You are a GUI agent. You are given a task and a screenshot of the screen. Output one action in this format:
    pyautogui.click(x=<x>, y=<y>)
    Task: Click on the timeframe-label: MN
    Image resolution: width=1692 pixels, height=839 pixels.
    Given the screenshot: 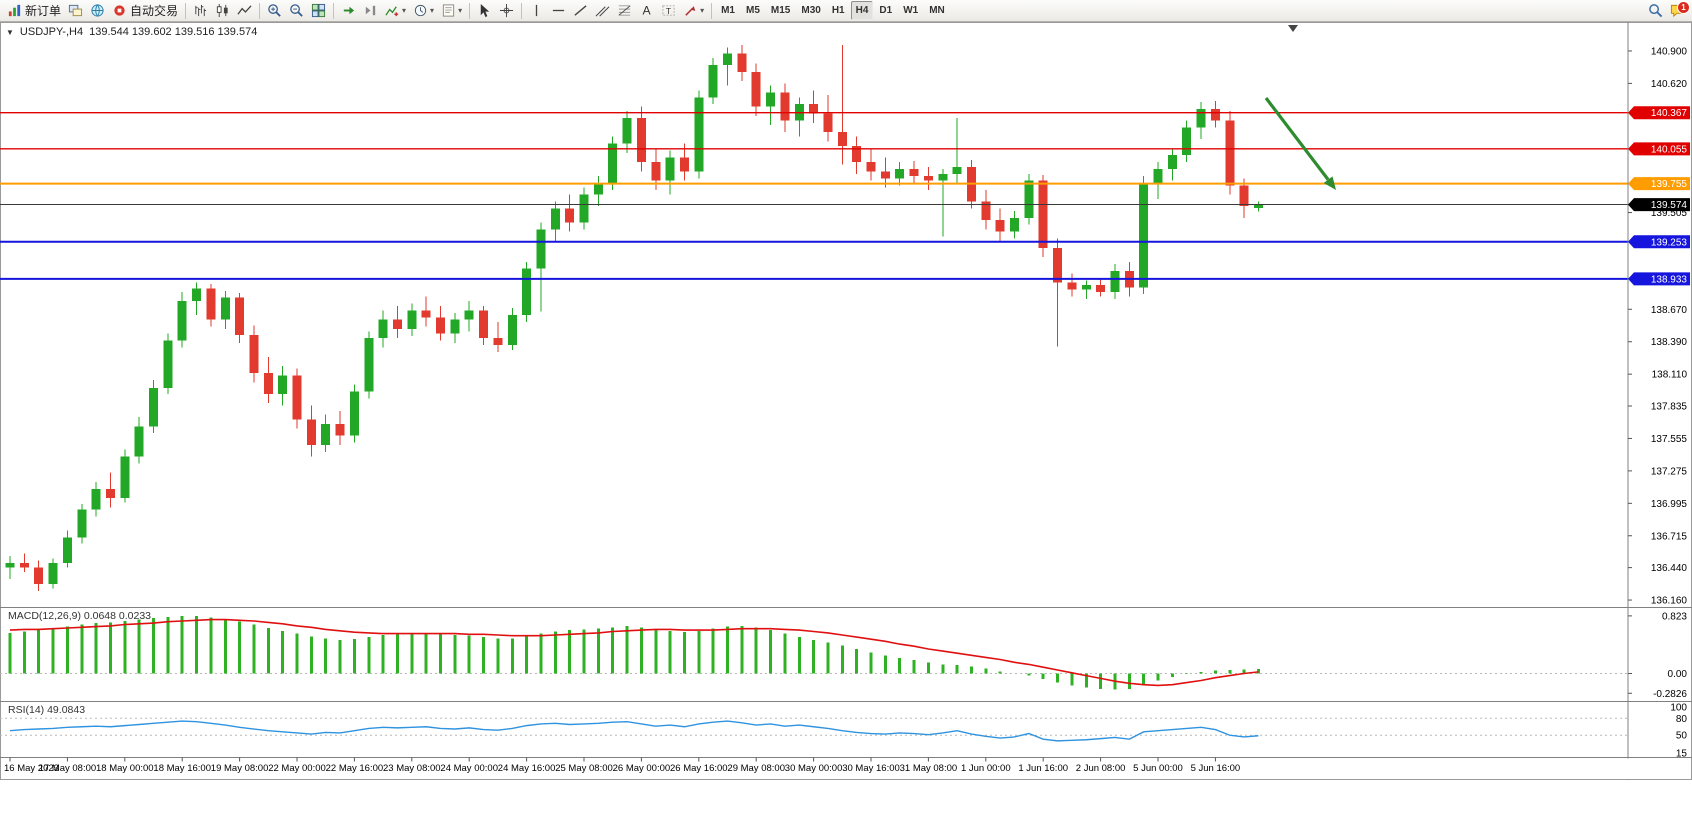 What is the action you would take?
    pyautogui.click(x=937, y=10)
    